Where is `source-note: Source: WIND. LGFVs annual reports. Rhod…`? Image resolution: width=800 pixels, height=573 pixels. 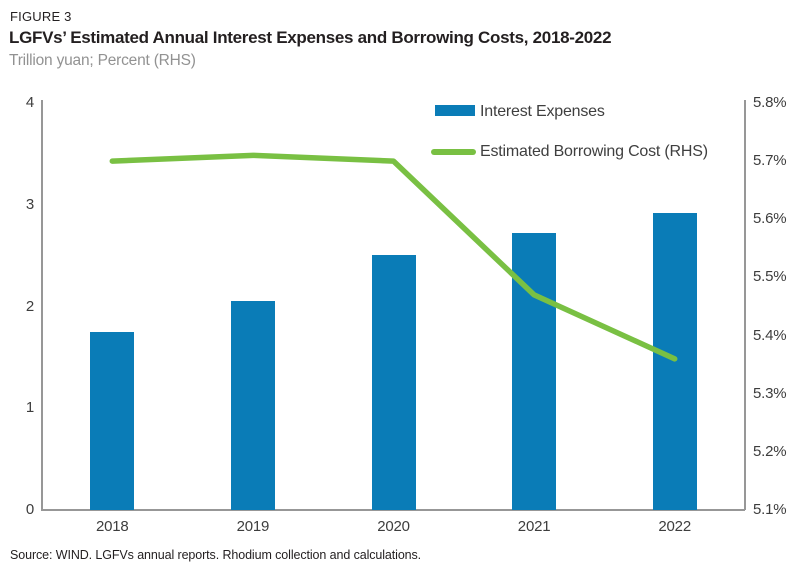
source-note: Source: WIND. LGFVs annual reports. Rhod… is located at coordinates (216, 555).